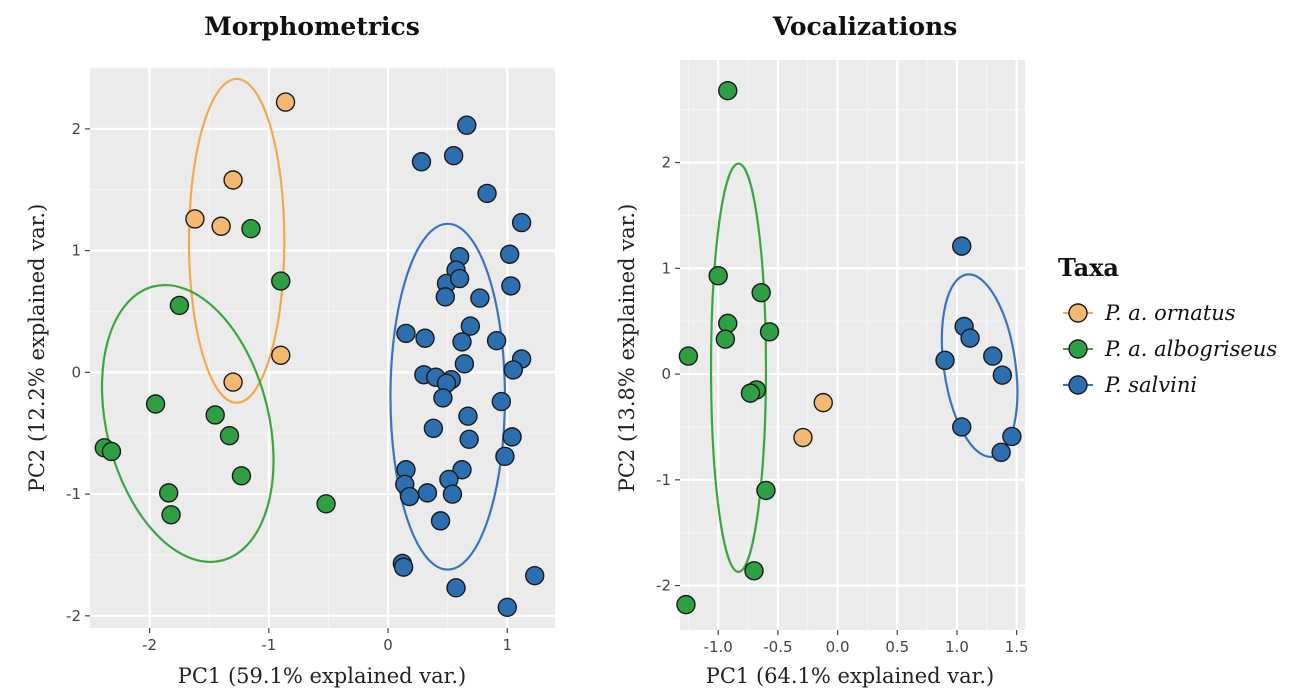  What do you see at coordinates (327, 641) in the screenshot?
I see `x-axis-ticks: -2 -1 0 1` at bounding box center [327, 641].